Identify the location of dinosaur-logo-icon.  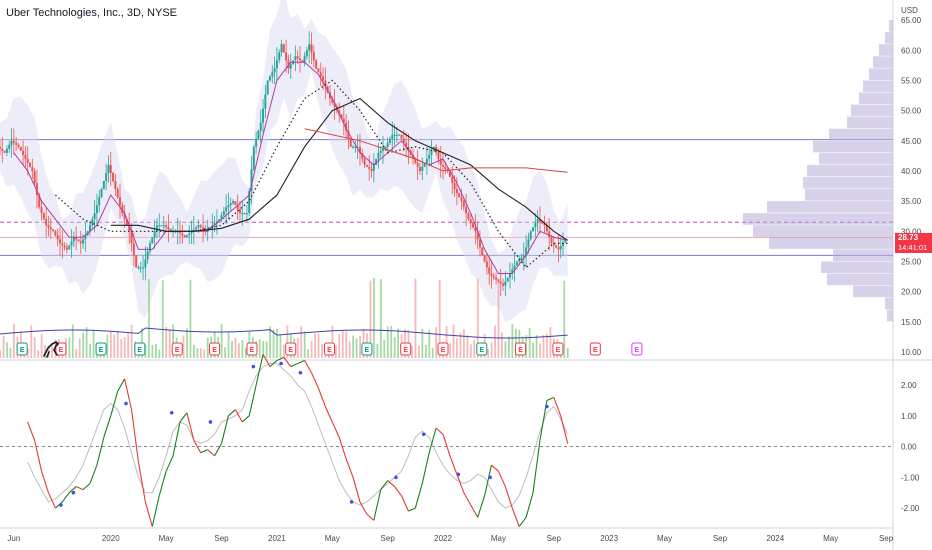
(51, 349).